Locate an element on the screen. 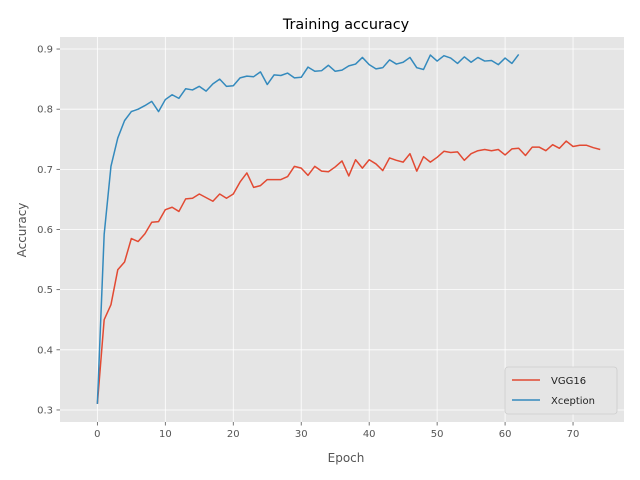 This screenshot has height=480, width=640. chart-title: Training accuracy is located at coordinates (346, 25).